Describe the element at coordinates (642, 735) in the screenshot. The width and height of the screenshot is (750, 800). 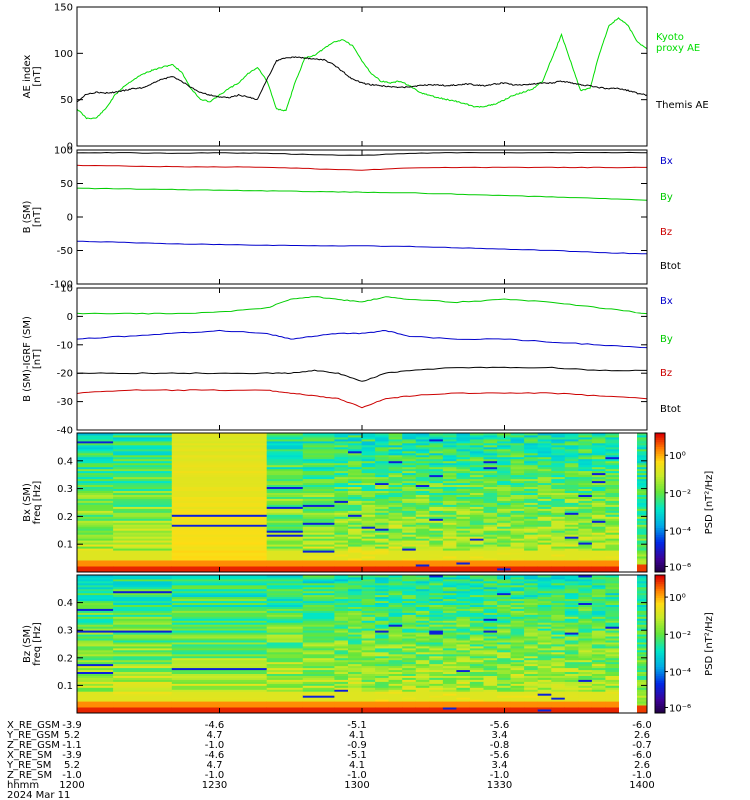
I see `footer-value: 2.6` at that location.